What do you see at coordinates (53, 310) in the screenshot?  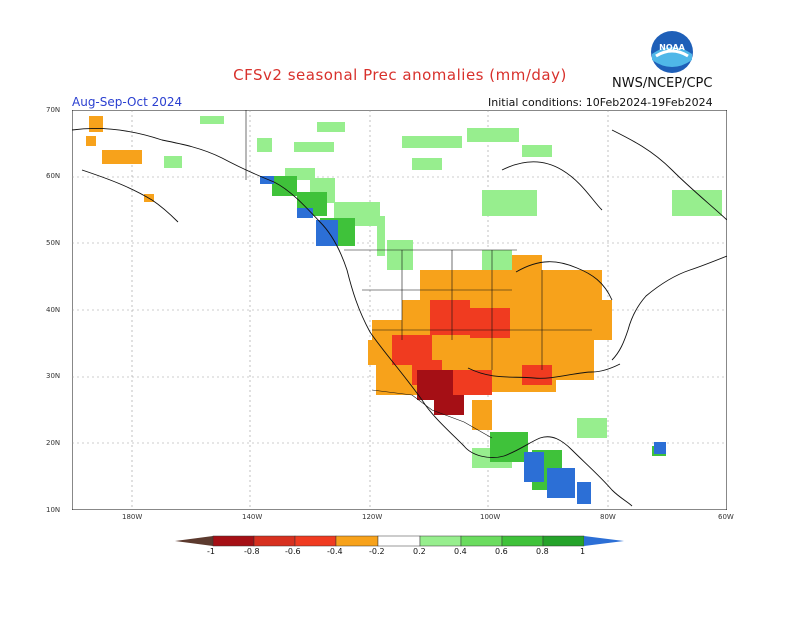 I see `lat-label-40n: 40N` at bounding box center [53, 310].